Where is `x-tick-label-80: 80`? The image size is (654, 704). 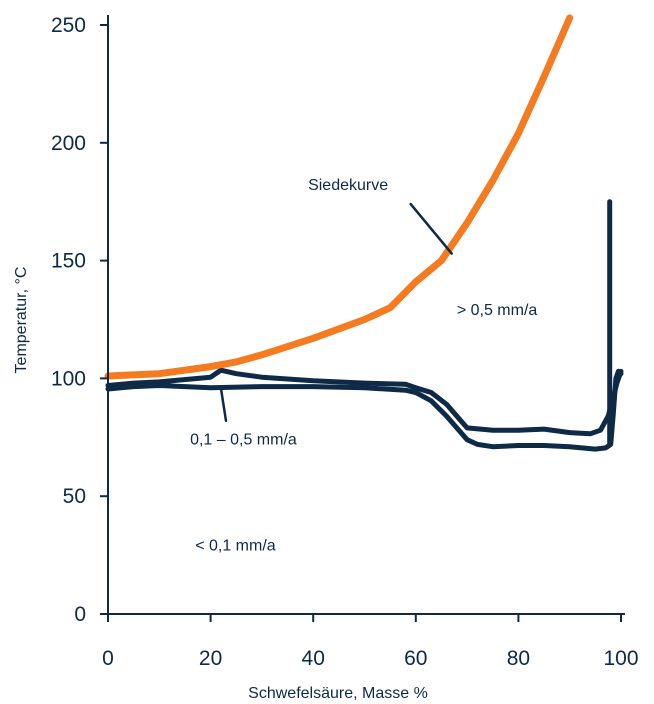 x-tick-label-80: 80 is located at coordinates (518, 658).